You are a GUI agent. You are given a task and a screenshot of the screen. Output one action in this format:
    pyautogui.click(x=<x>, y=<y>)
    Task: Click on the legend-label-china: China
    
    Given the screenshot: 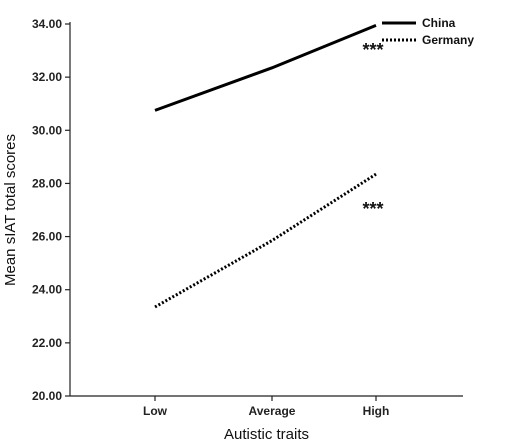 What is the action you would take?
    pyautogui.click(x=439, y=23)
    